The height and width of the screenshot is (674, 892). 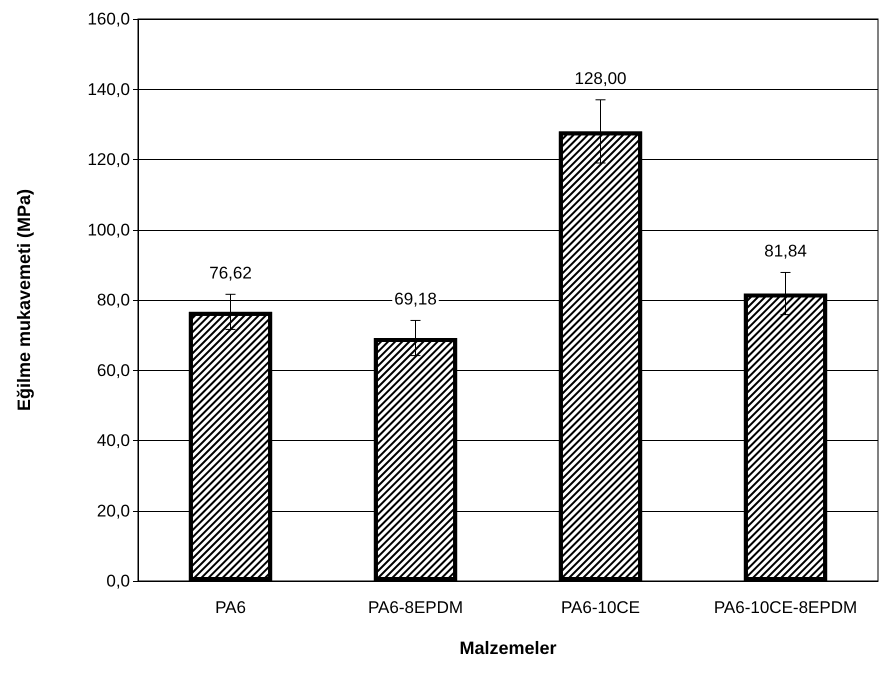 I want to click on y-axis-title: Eğilme mukavemeti (MPa), so click(x=24, y=300).